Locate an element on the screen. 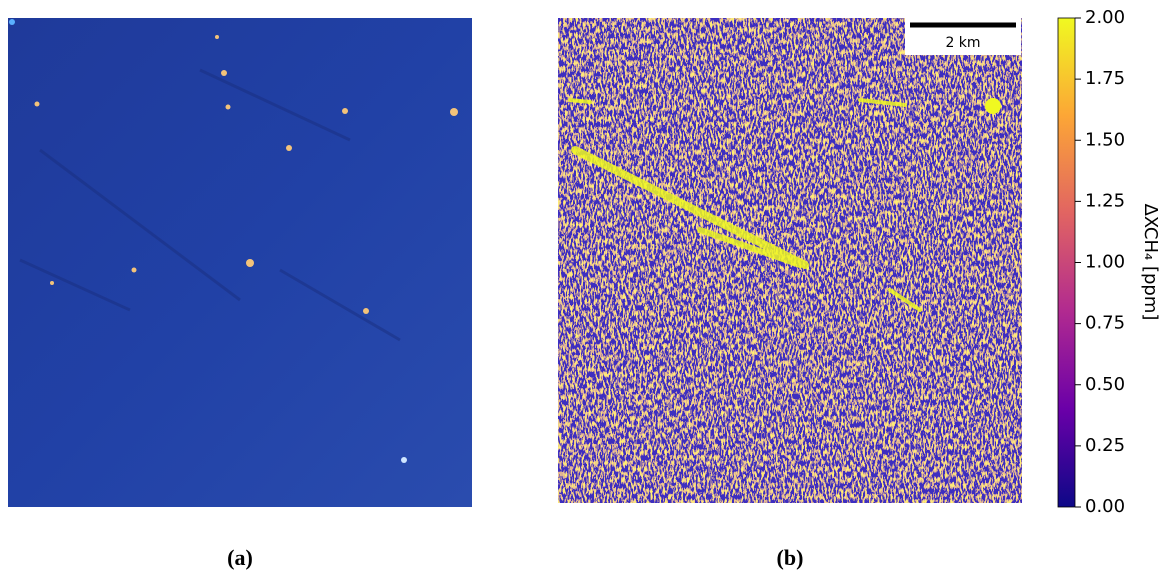 The width and height of the screenshot is (1167, 578). colorbar-tick-label: 0.75 is located at coordinates (1105, 323).